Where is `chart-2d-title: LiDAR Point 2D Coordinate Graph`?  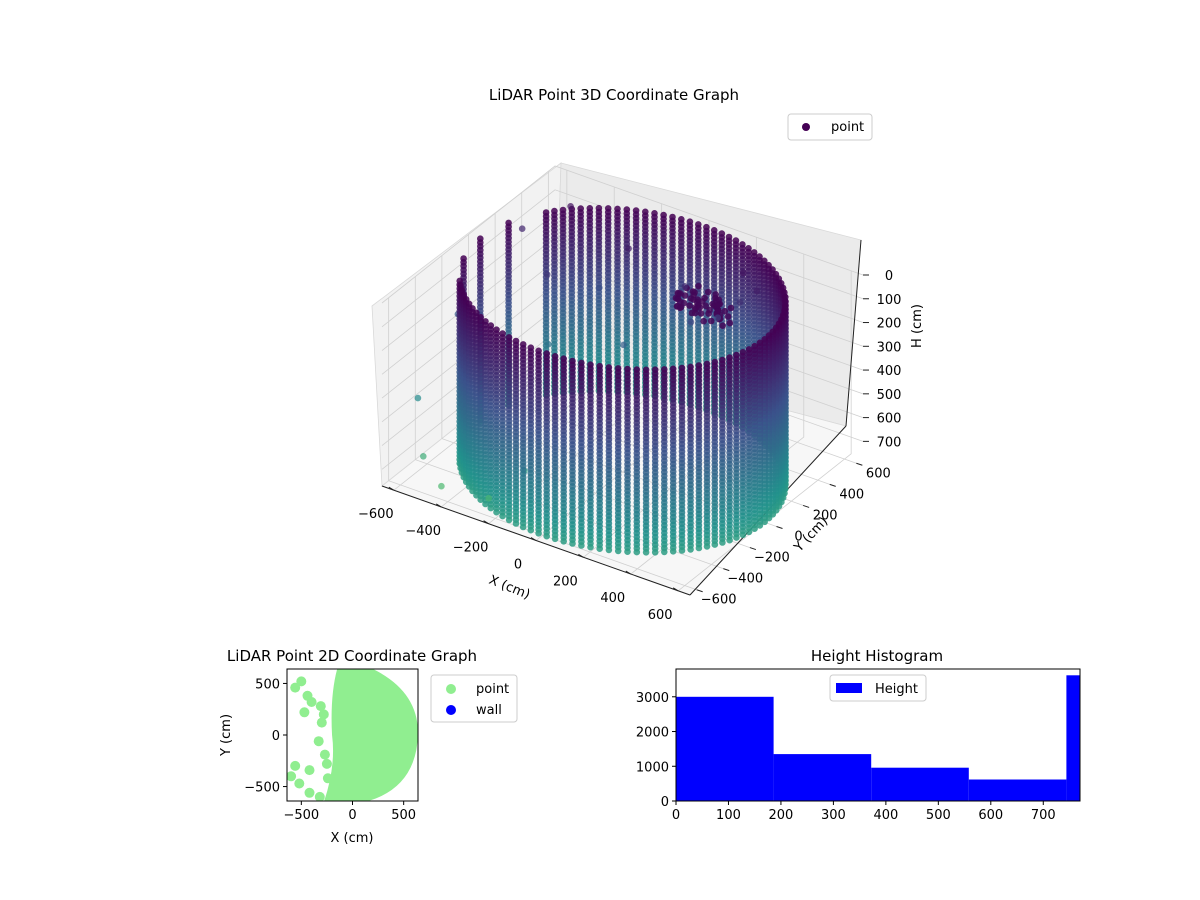 chart-2d-title: LiDAR Point 2D Coordinate Graph is located at coordinates (352, 656).